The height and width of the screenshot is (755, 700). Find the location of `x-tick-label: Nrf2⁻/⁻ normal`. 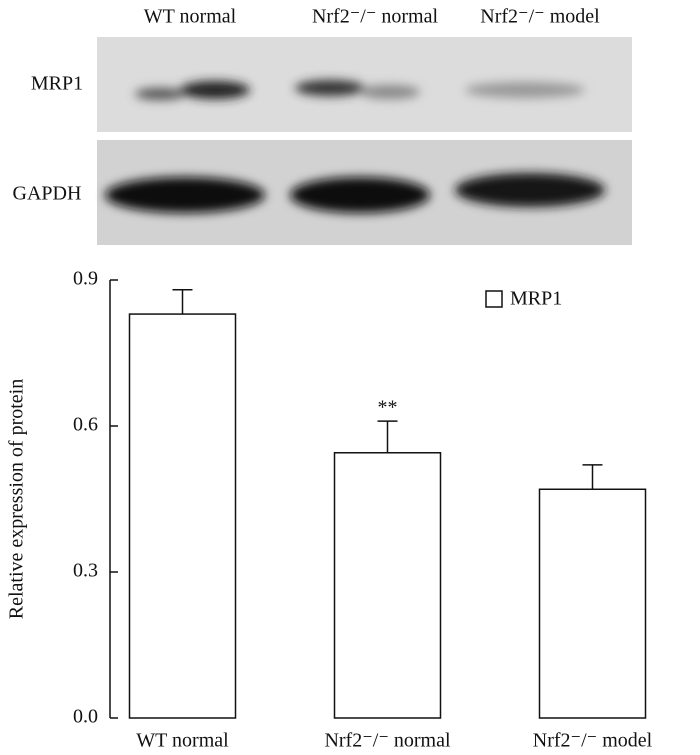

x-tick-label: Nrf2⁻/⁻ normal is located at coordinates (387, 741).